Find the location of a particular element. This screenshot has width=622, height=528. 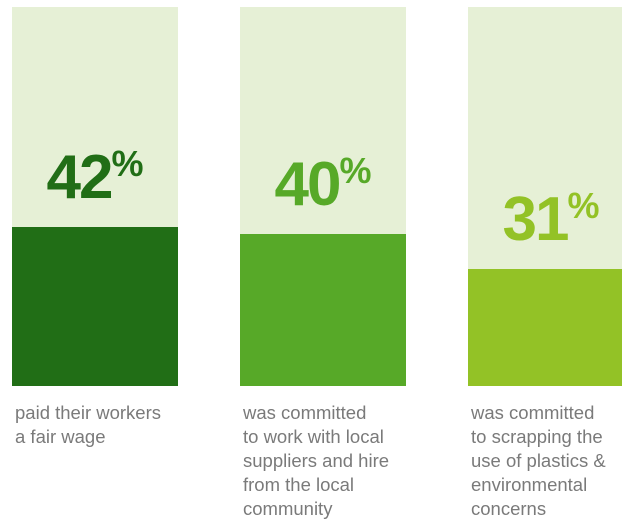

value-unit-3: % is located at coordinates (583, 205).